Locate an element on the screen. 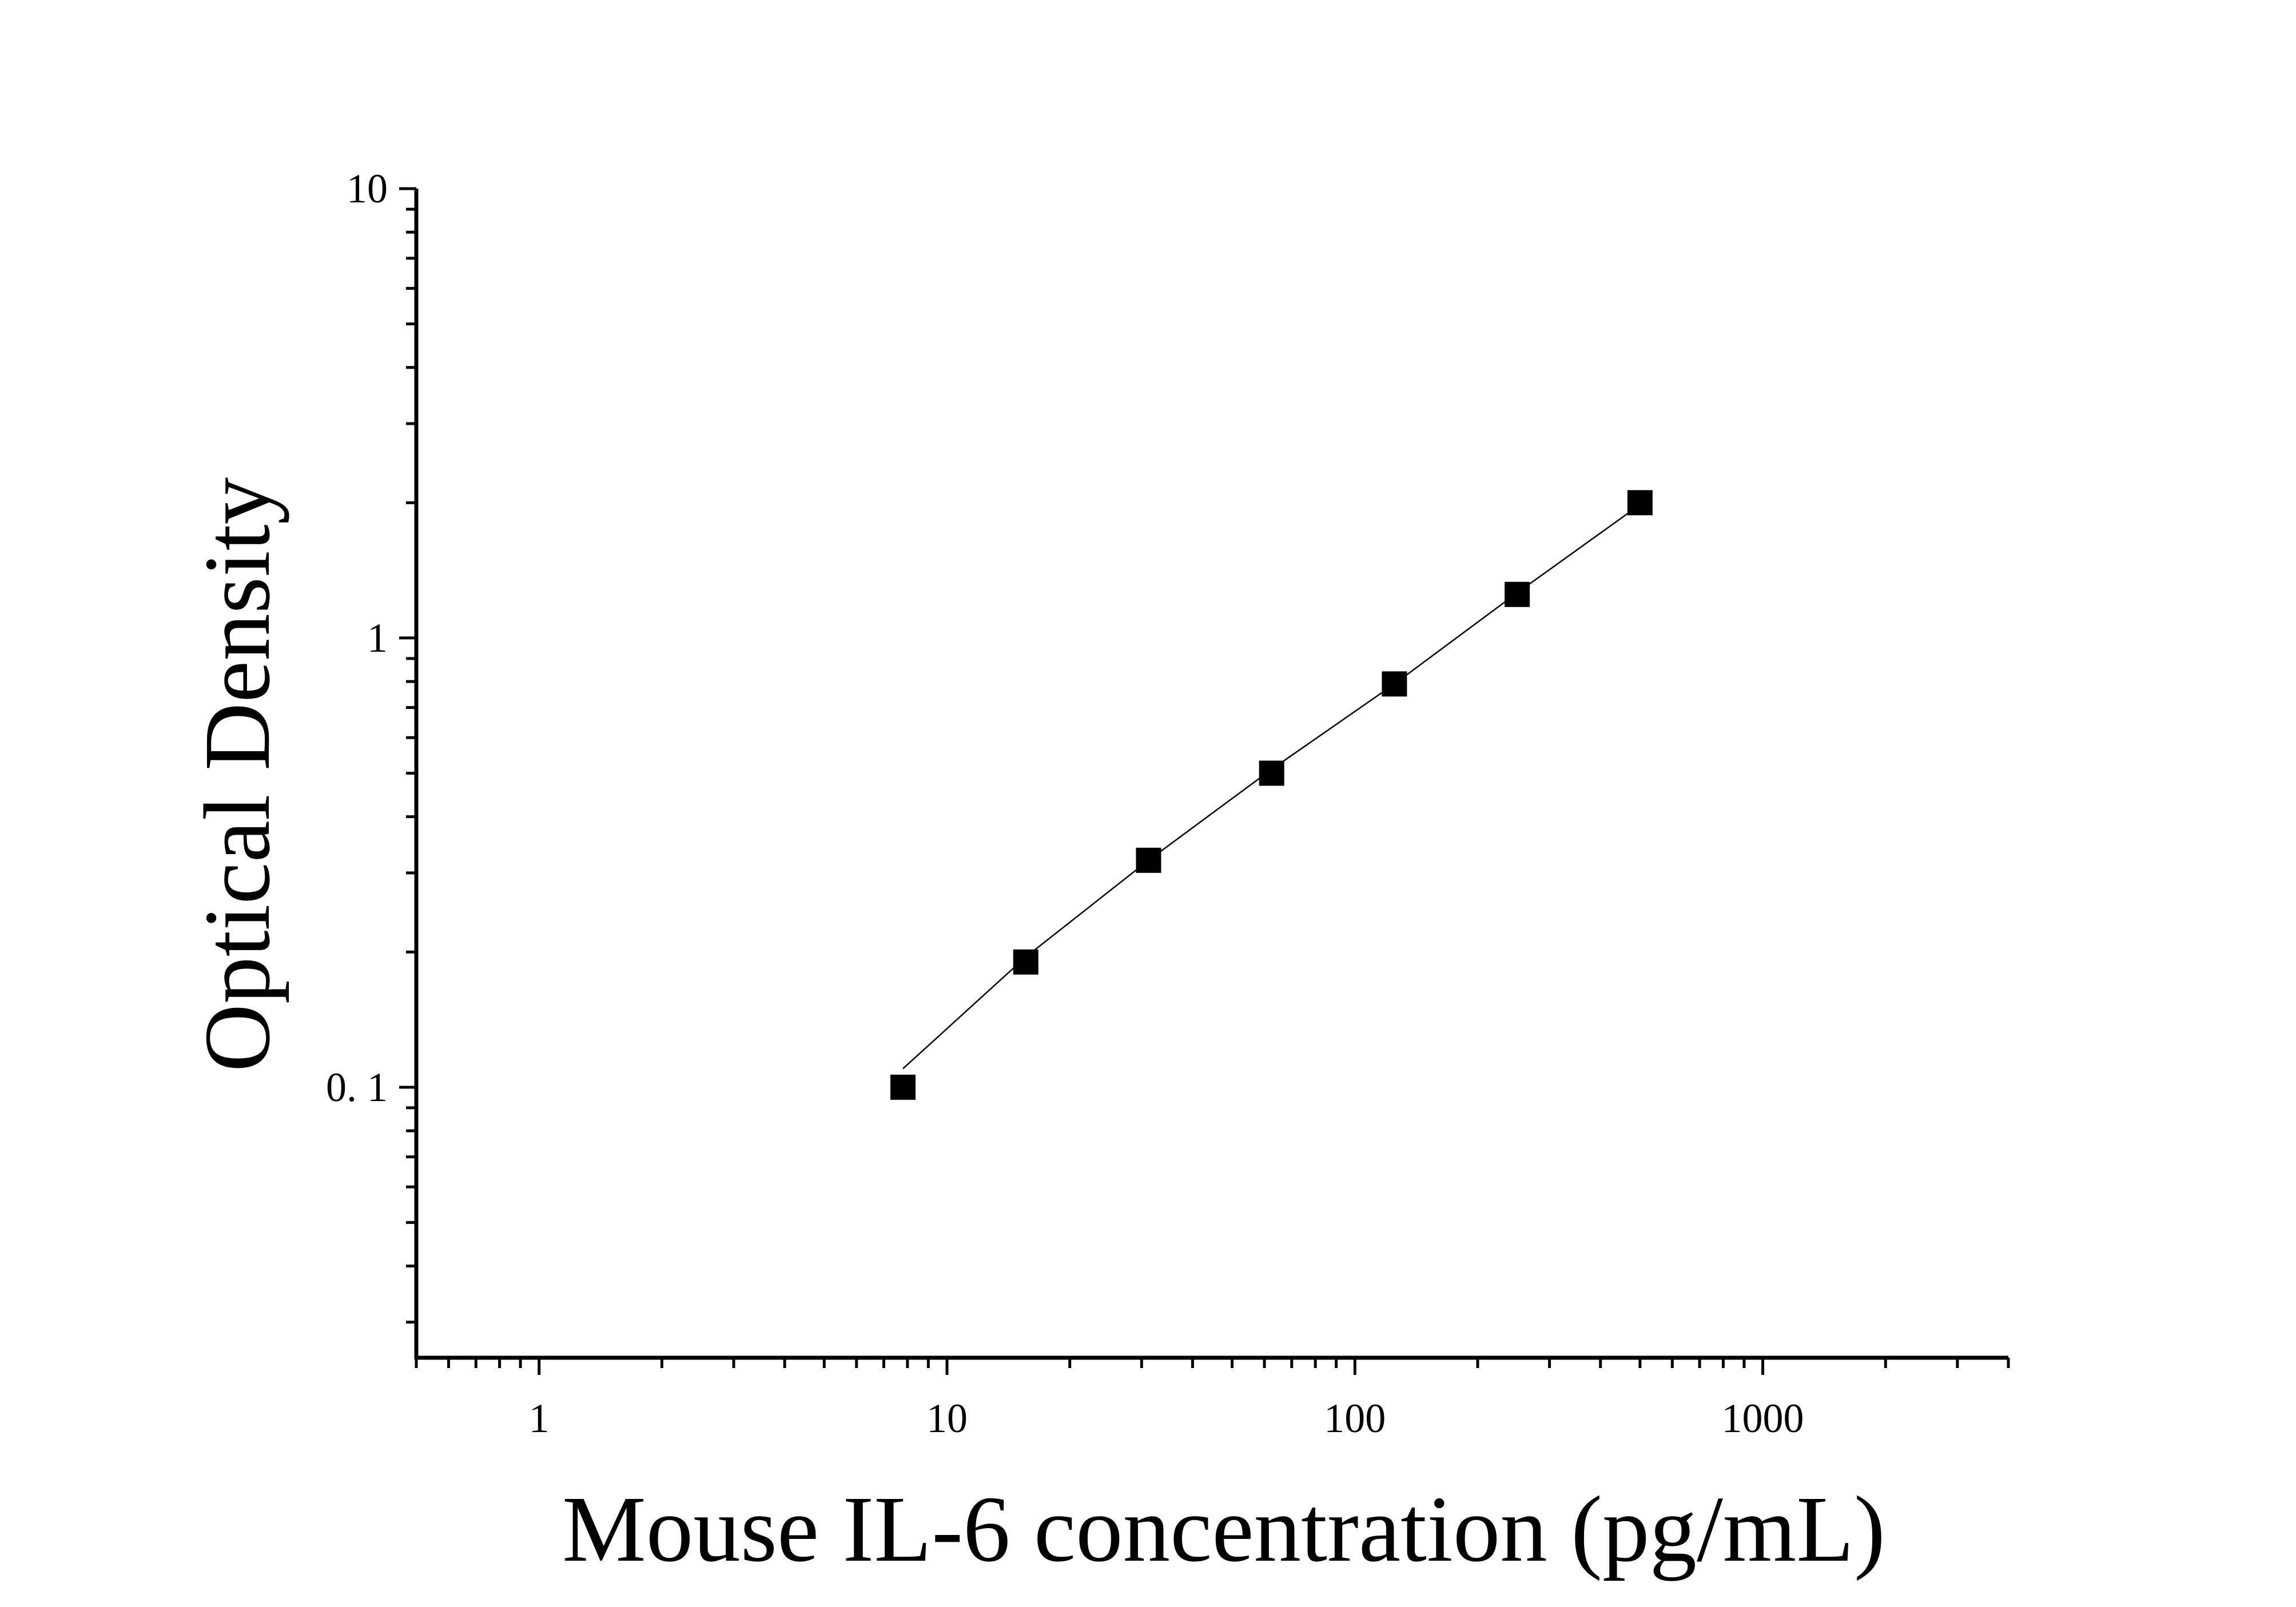  x-tick-label: 1000 is located at coordinates (1763, 1418).